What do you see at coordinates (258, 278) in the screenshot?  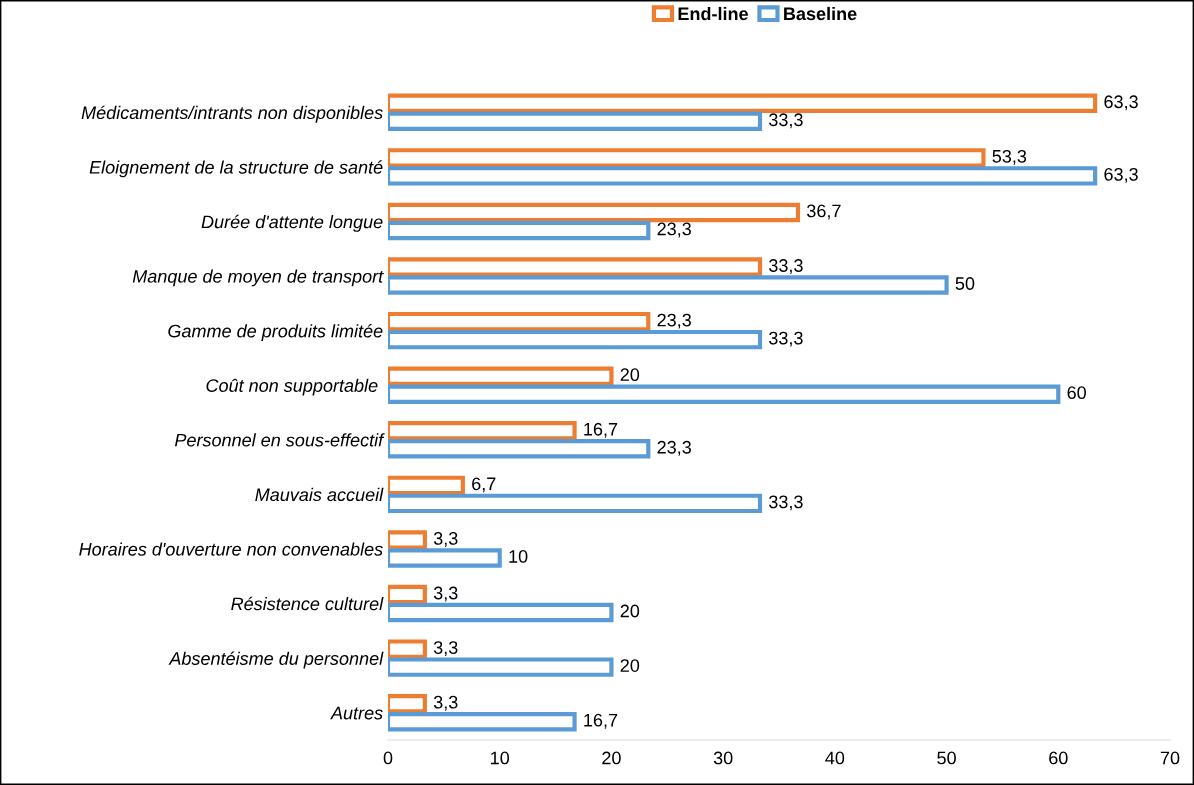 I see `y-tick-label: Manque de moyen de transport` at bounding box center [258, 278].